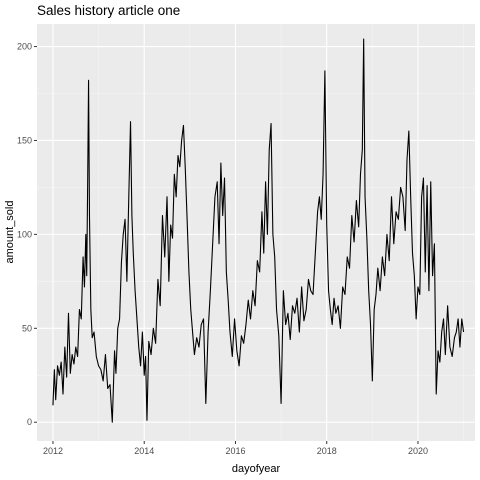 This screenshot has height=480, width=480. I want to click on x-tick-label: 2016, so click(235, 451).